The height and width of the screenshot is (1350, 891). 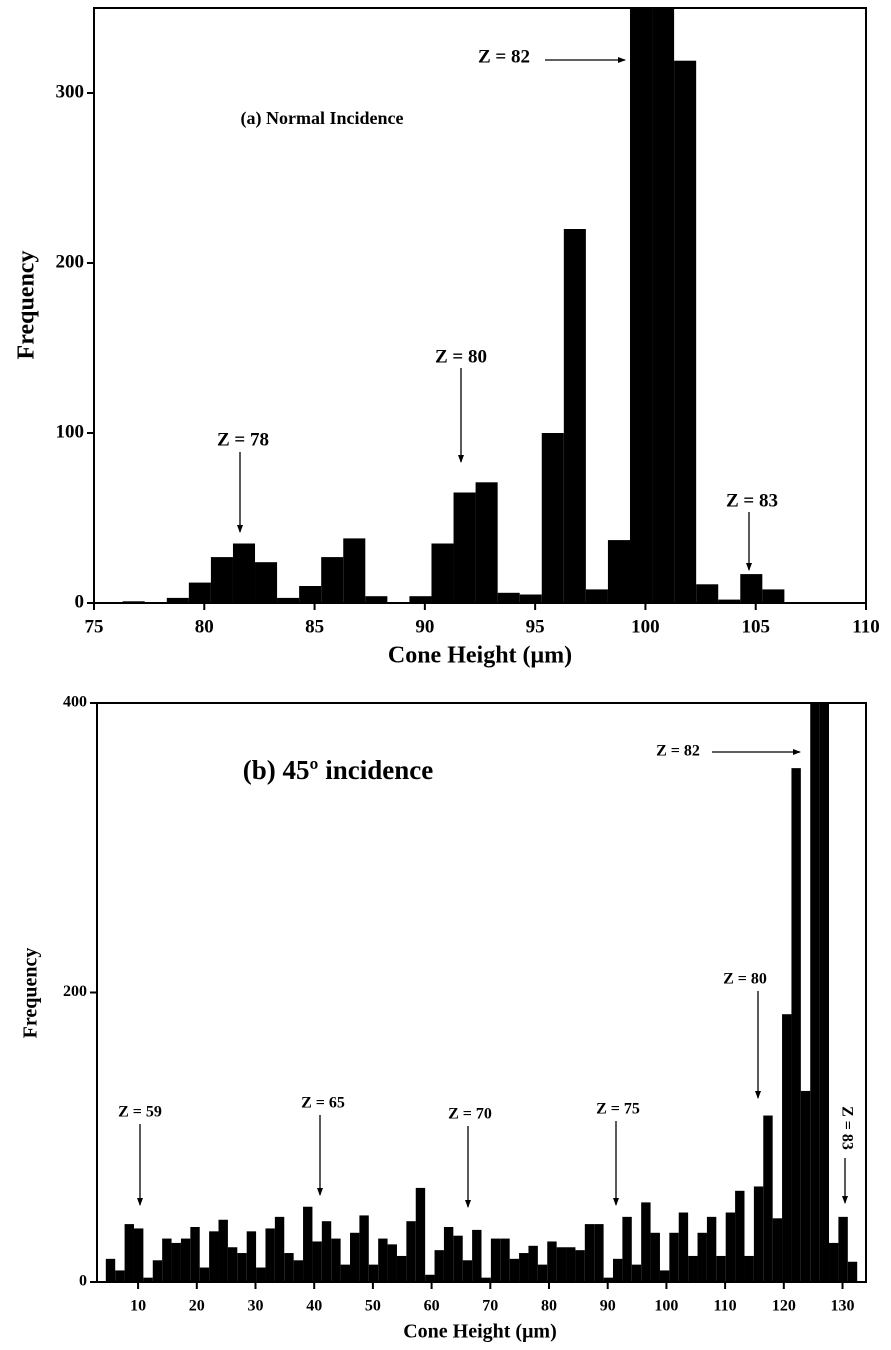 What do you see at coordinates (75, 702) in the screenshot?
I see `y-tick-label: 400` at bounding box center [75, 702].